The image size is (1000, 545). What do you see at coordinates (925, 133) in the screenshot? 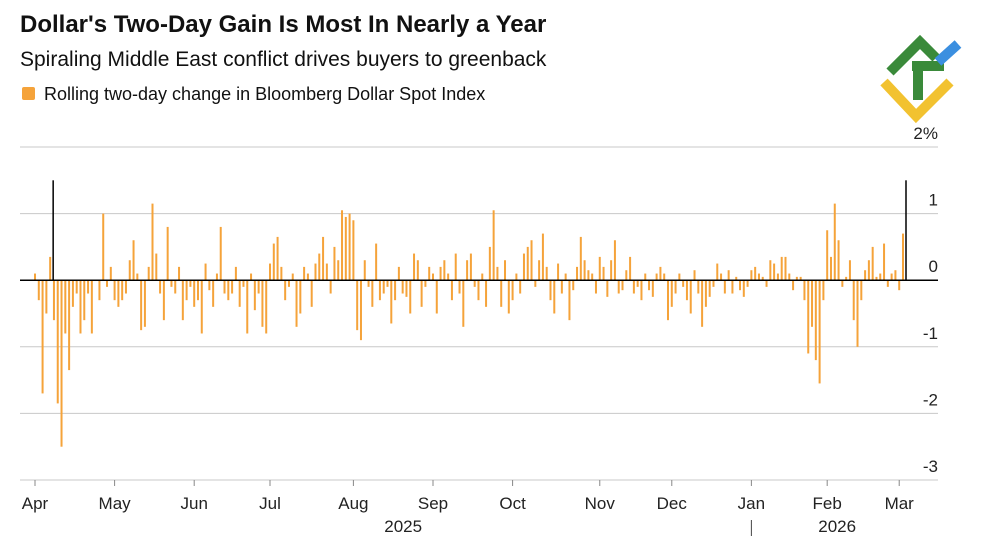
I see `y-tick-label: 2%` at bounding box center [925, 133].